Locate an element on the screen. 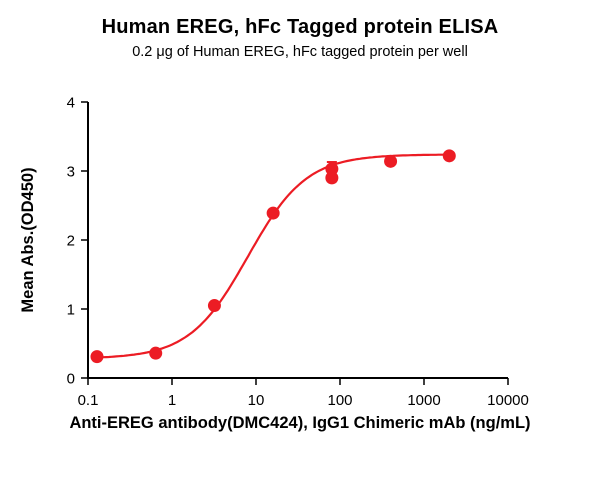  x-tick-label: 1000 is located at coordinates (423, 400).